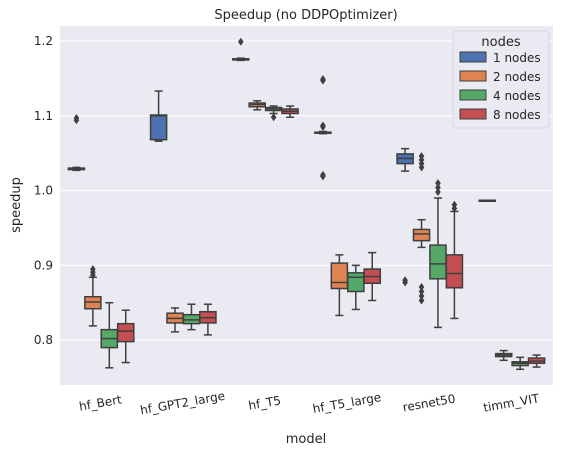 This screenshot has height=453, width=563. Describe the element at coordinates (347, 403) in the screenshot. I see `x-tick-label: hf_T5_large` at that location.